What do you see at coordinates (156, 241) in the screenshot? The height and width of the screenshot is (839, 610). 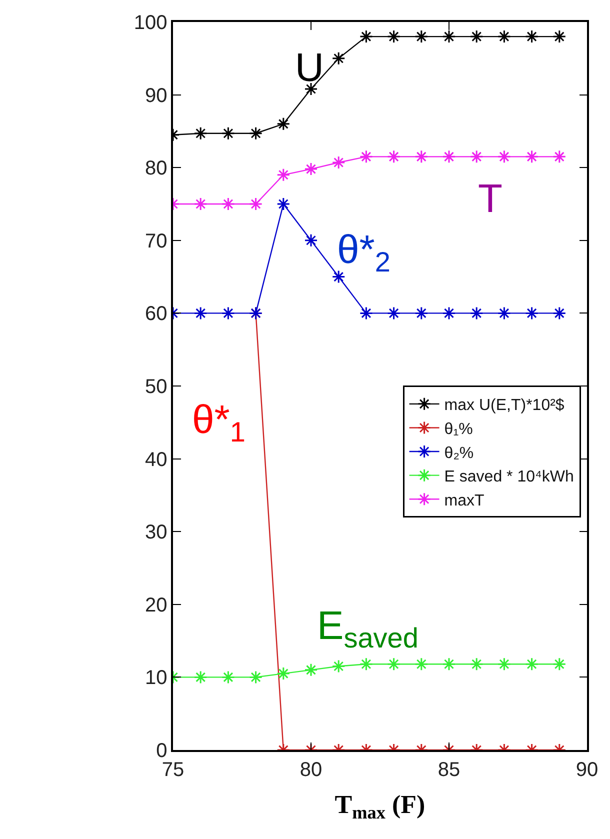 I see `y-tick-label: 70` at bounding box center [156, 241].